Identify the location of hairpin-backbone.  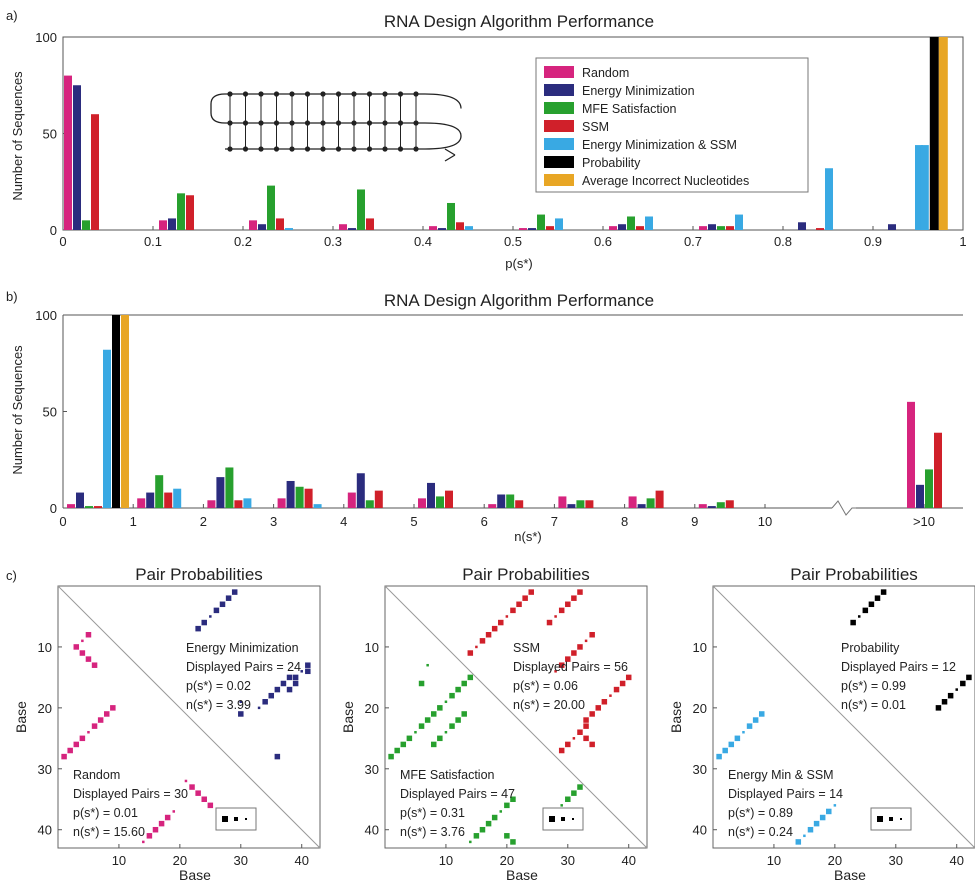
(336, 115).